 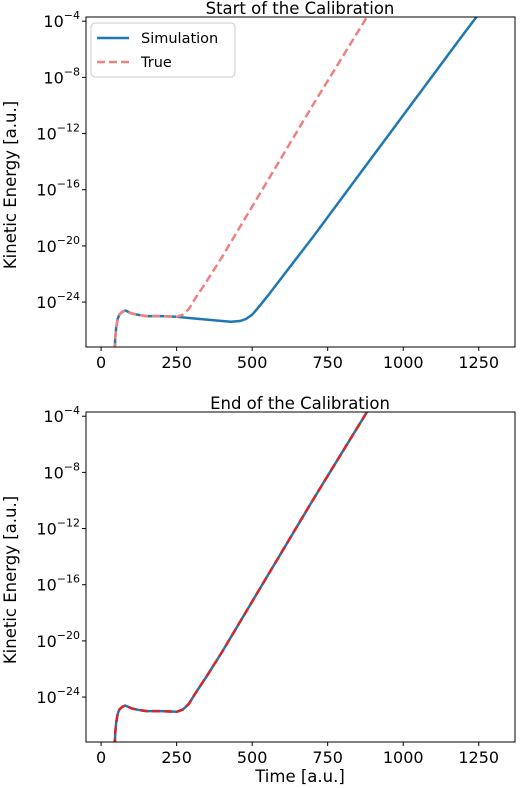 What do you see at coordinates (300, 9) in the screenshot?
I see `chart-title: Start of the Calibration` at bounding box center [300, 9].